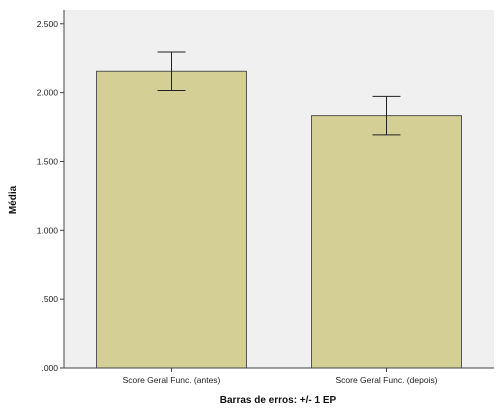 This screenshot has height=410, width=499. What do you see at coordinates (278, 400) in the screenshot?
I see `x-axis-title: Barras de erros: +/- 1 EP` at bounding box center [278, 400].